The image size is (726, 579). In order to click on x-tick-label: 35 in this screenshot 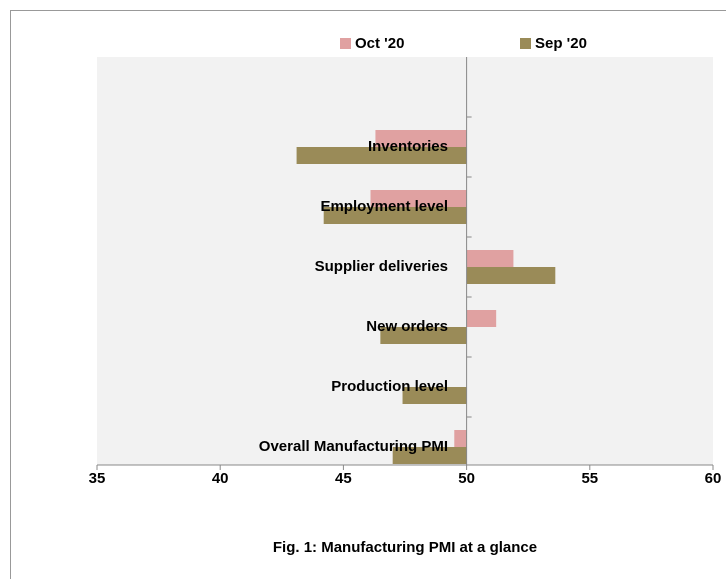, I will do `click(97, 478)`.